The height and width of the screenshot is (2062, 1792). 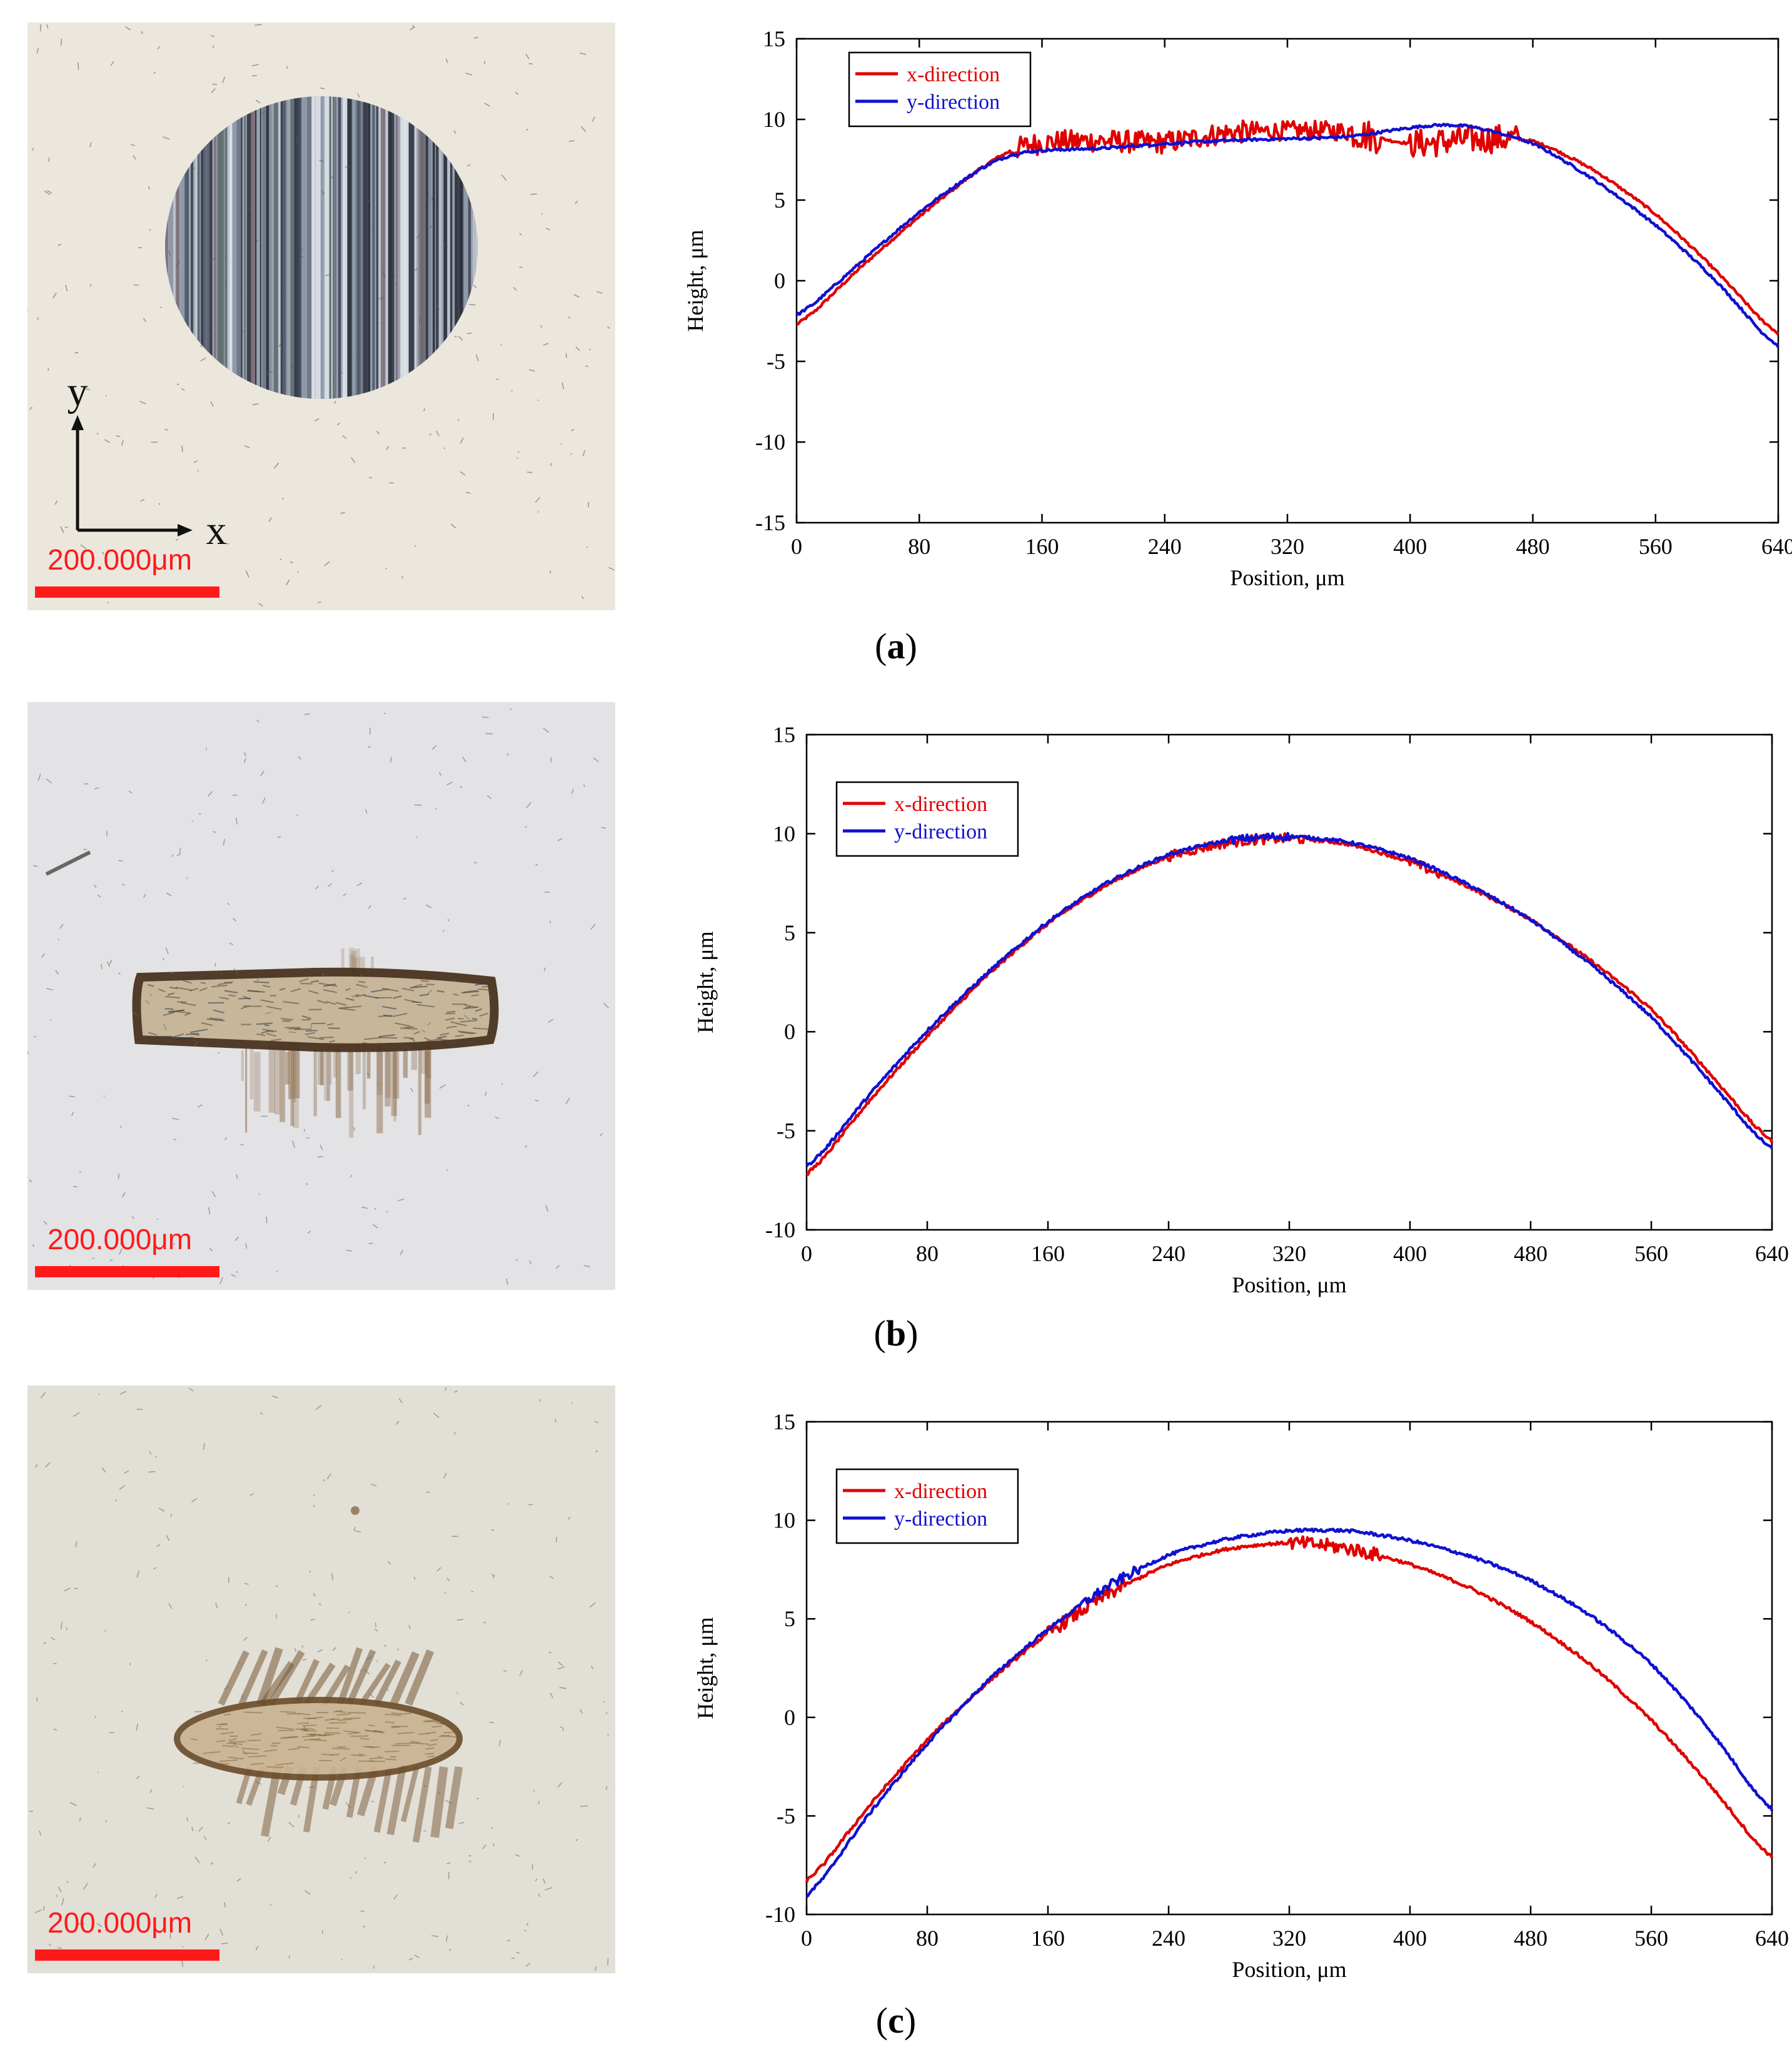 I want to click on scale-bar-label-a: 200.000μm, so click(x=121, y=559).